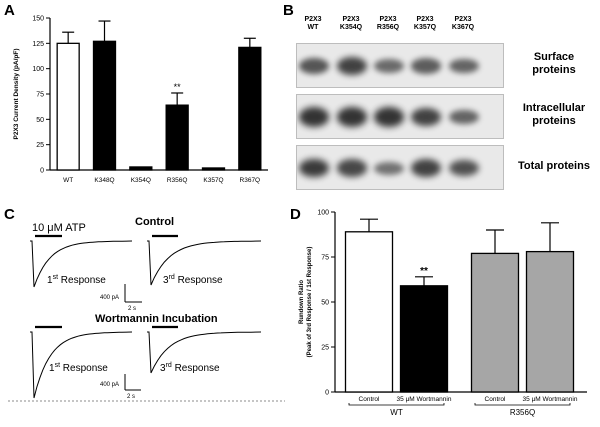 The height and width of the screenshot is (427, 600). I want to click on y-axis-label-line1: Rundown Ratio, so click(302, 302).